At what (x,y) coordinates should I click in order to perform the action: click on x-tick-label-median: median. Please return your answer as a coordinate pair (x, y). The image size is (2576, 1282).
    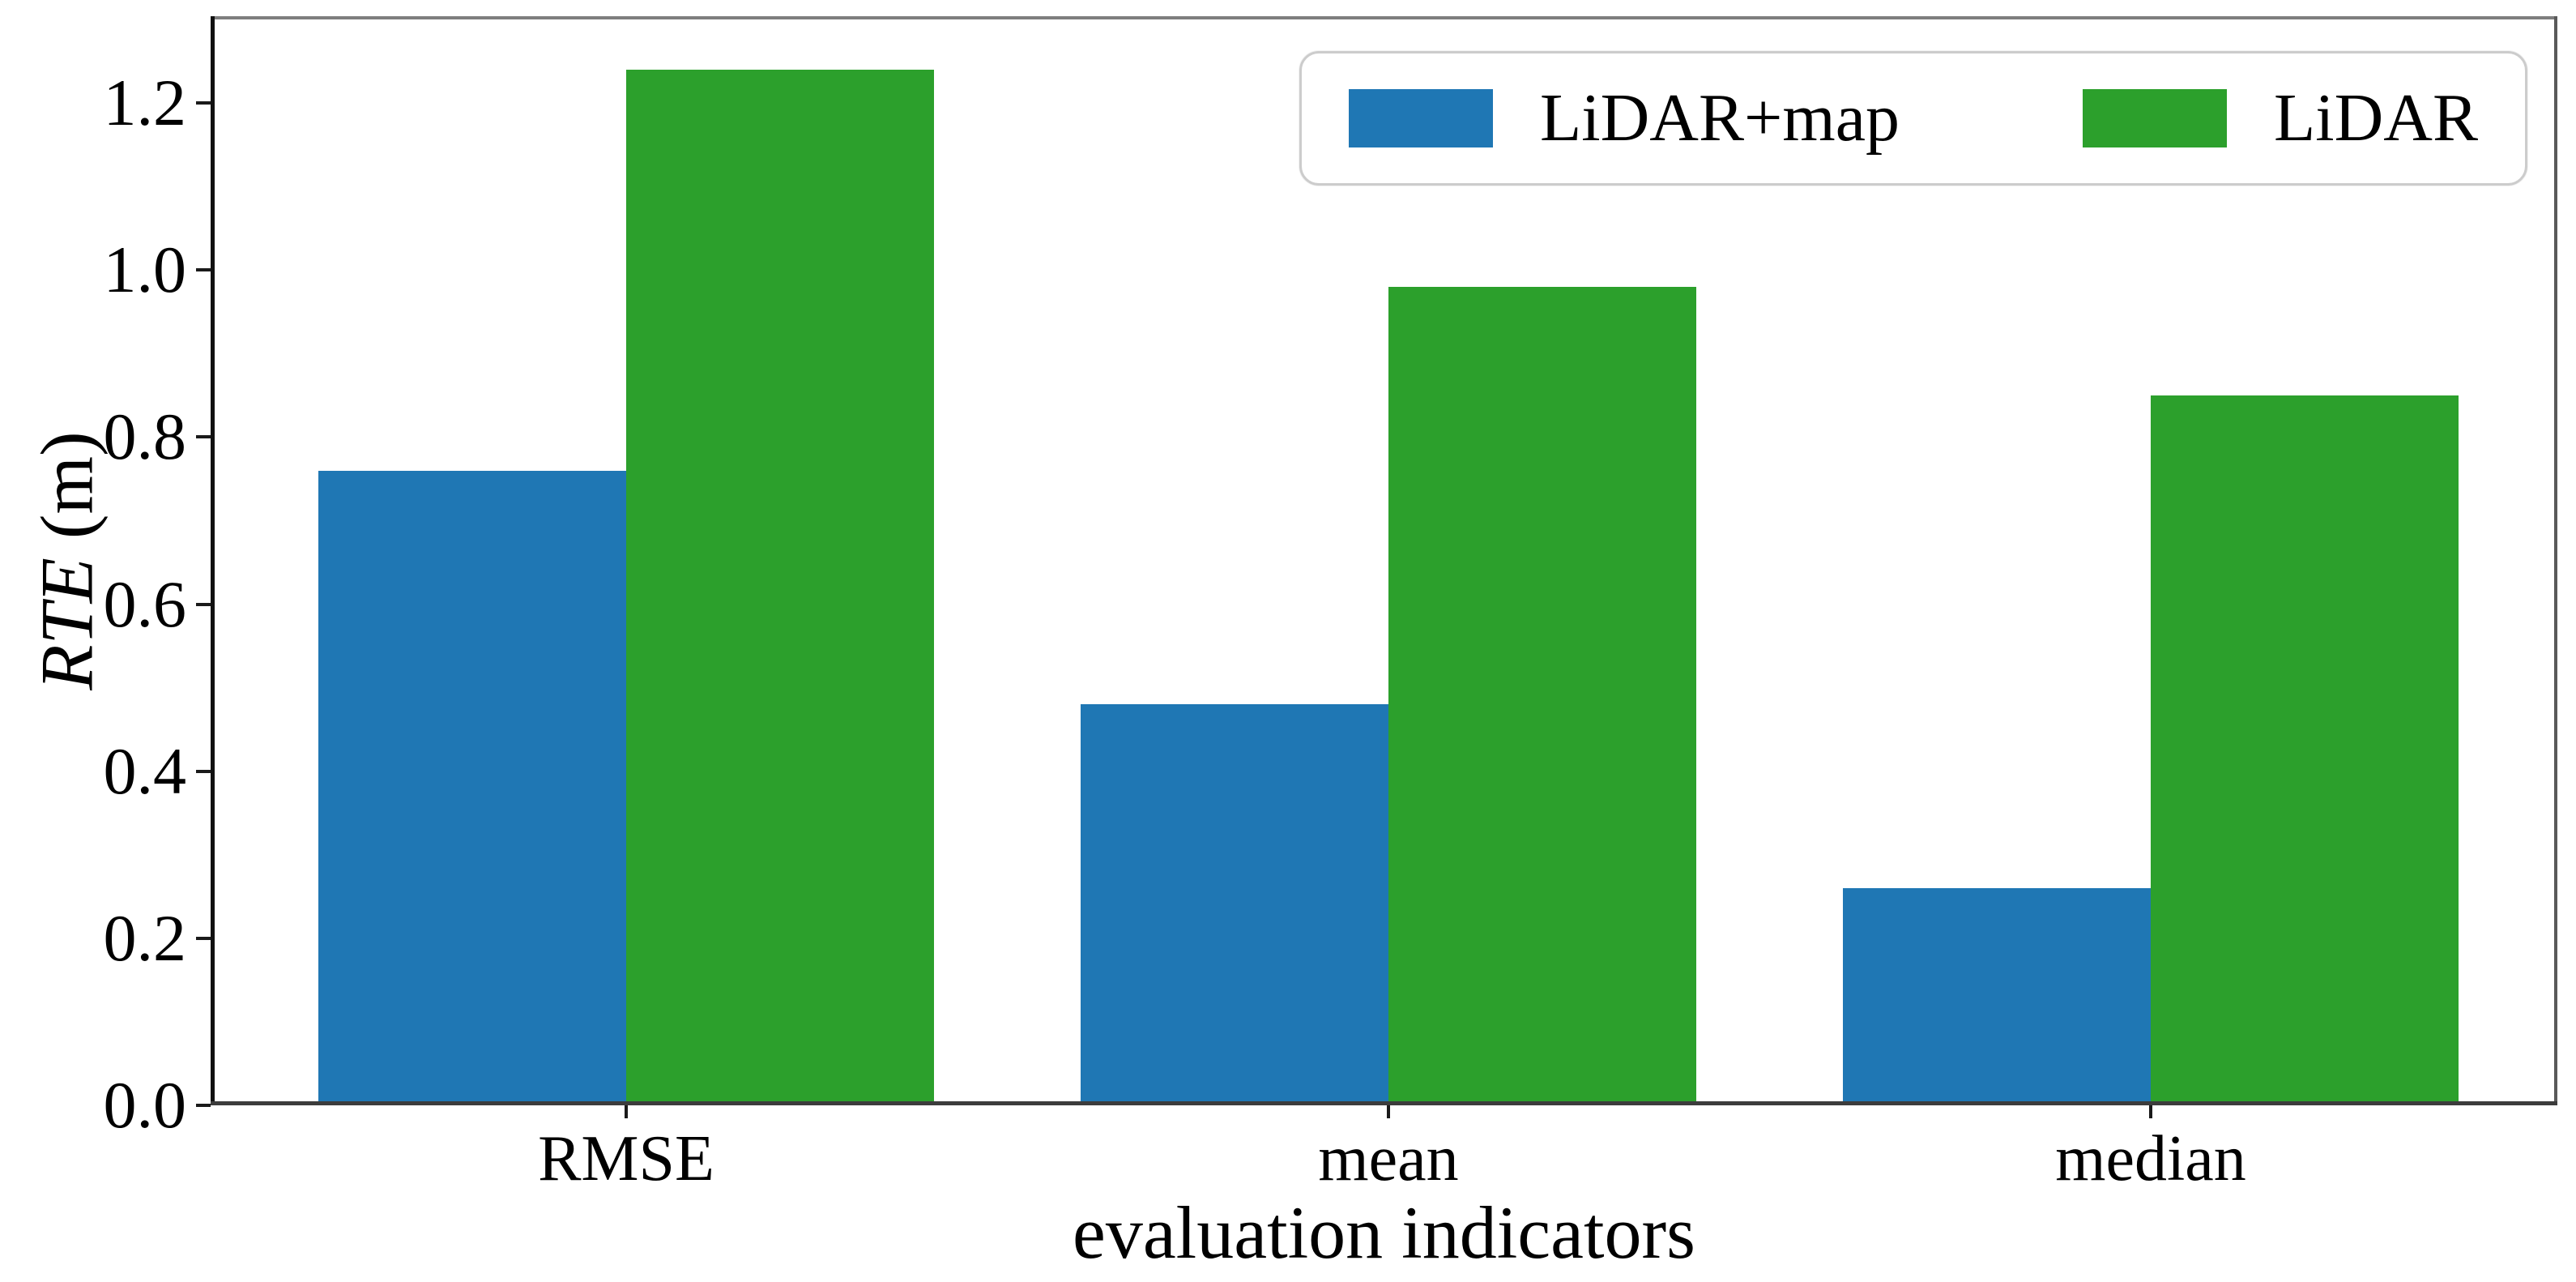
    Looking at the image, I should click on (2151, 1158).